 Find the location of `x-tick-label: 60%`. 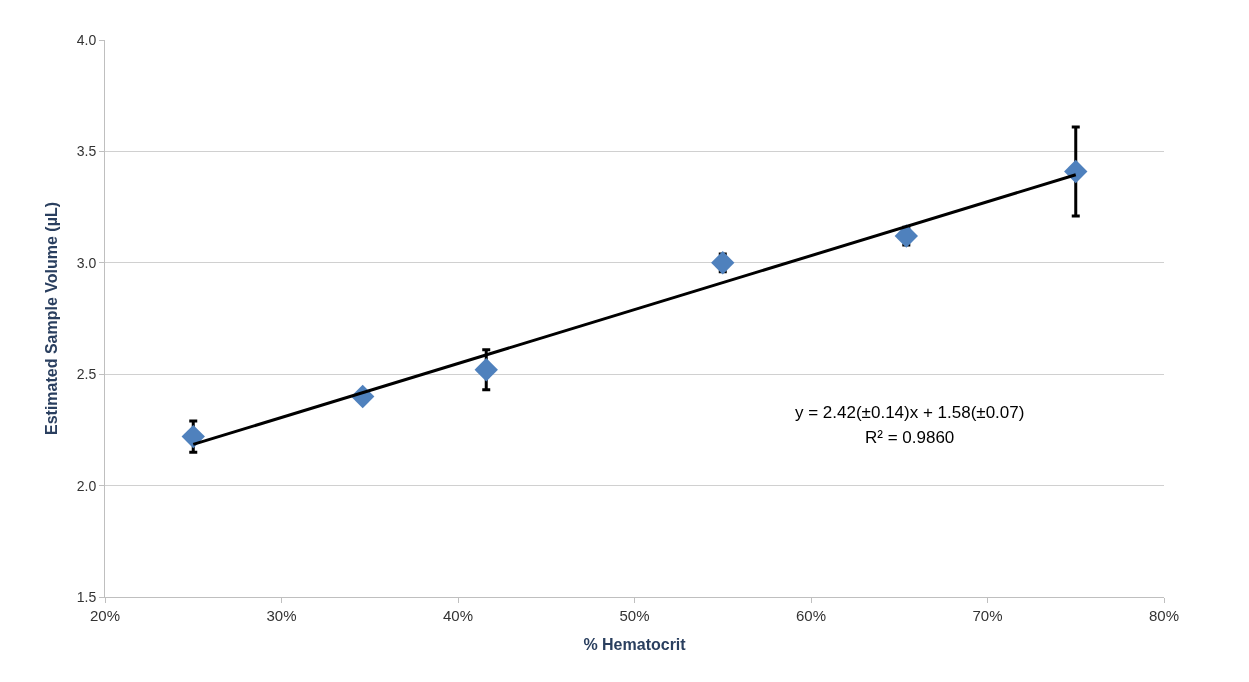

x-tick-label: 60% is located at coordinates (811, 615).